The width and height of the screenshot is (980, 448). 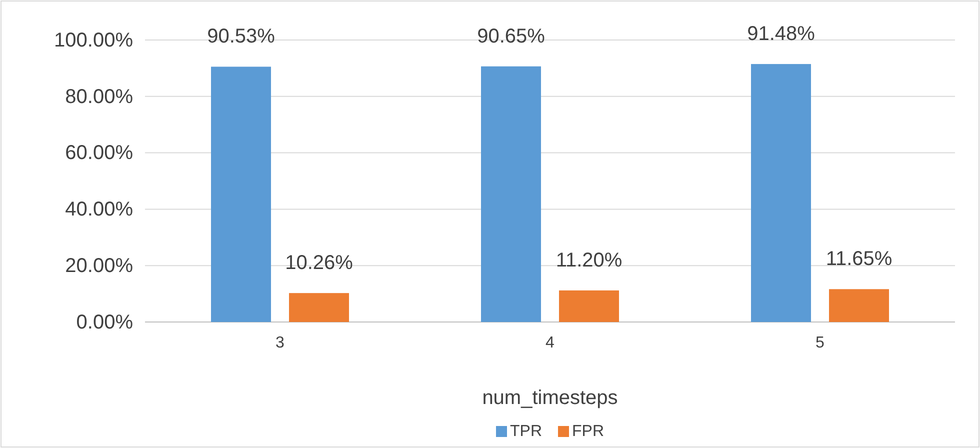 I want to click on x-tick-label: 5, so click(x=820, y=343).